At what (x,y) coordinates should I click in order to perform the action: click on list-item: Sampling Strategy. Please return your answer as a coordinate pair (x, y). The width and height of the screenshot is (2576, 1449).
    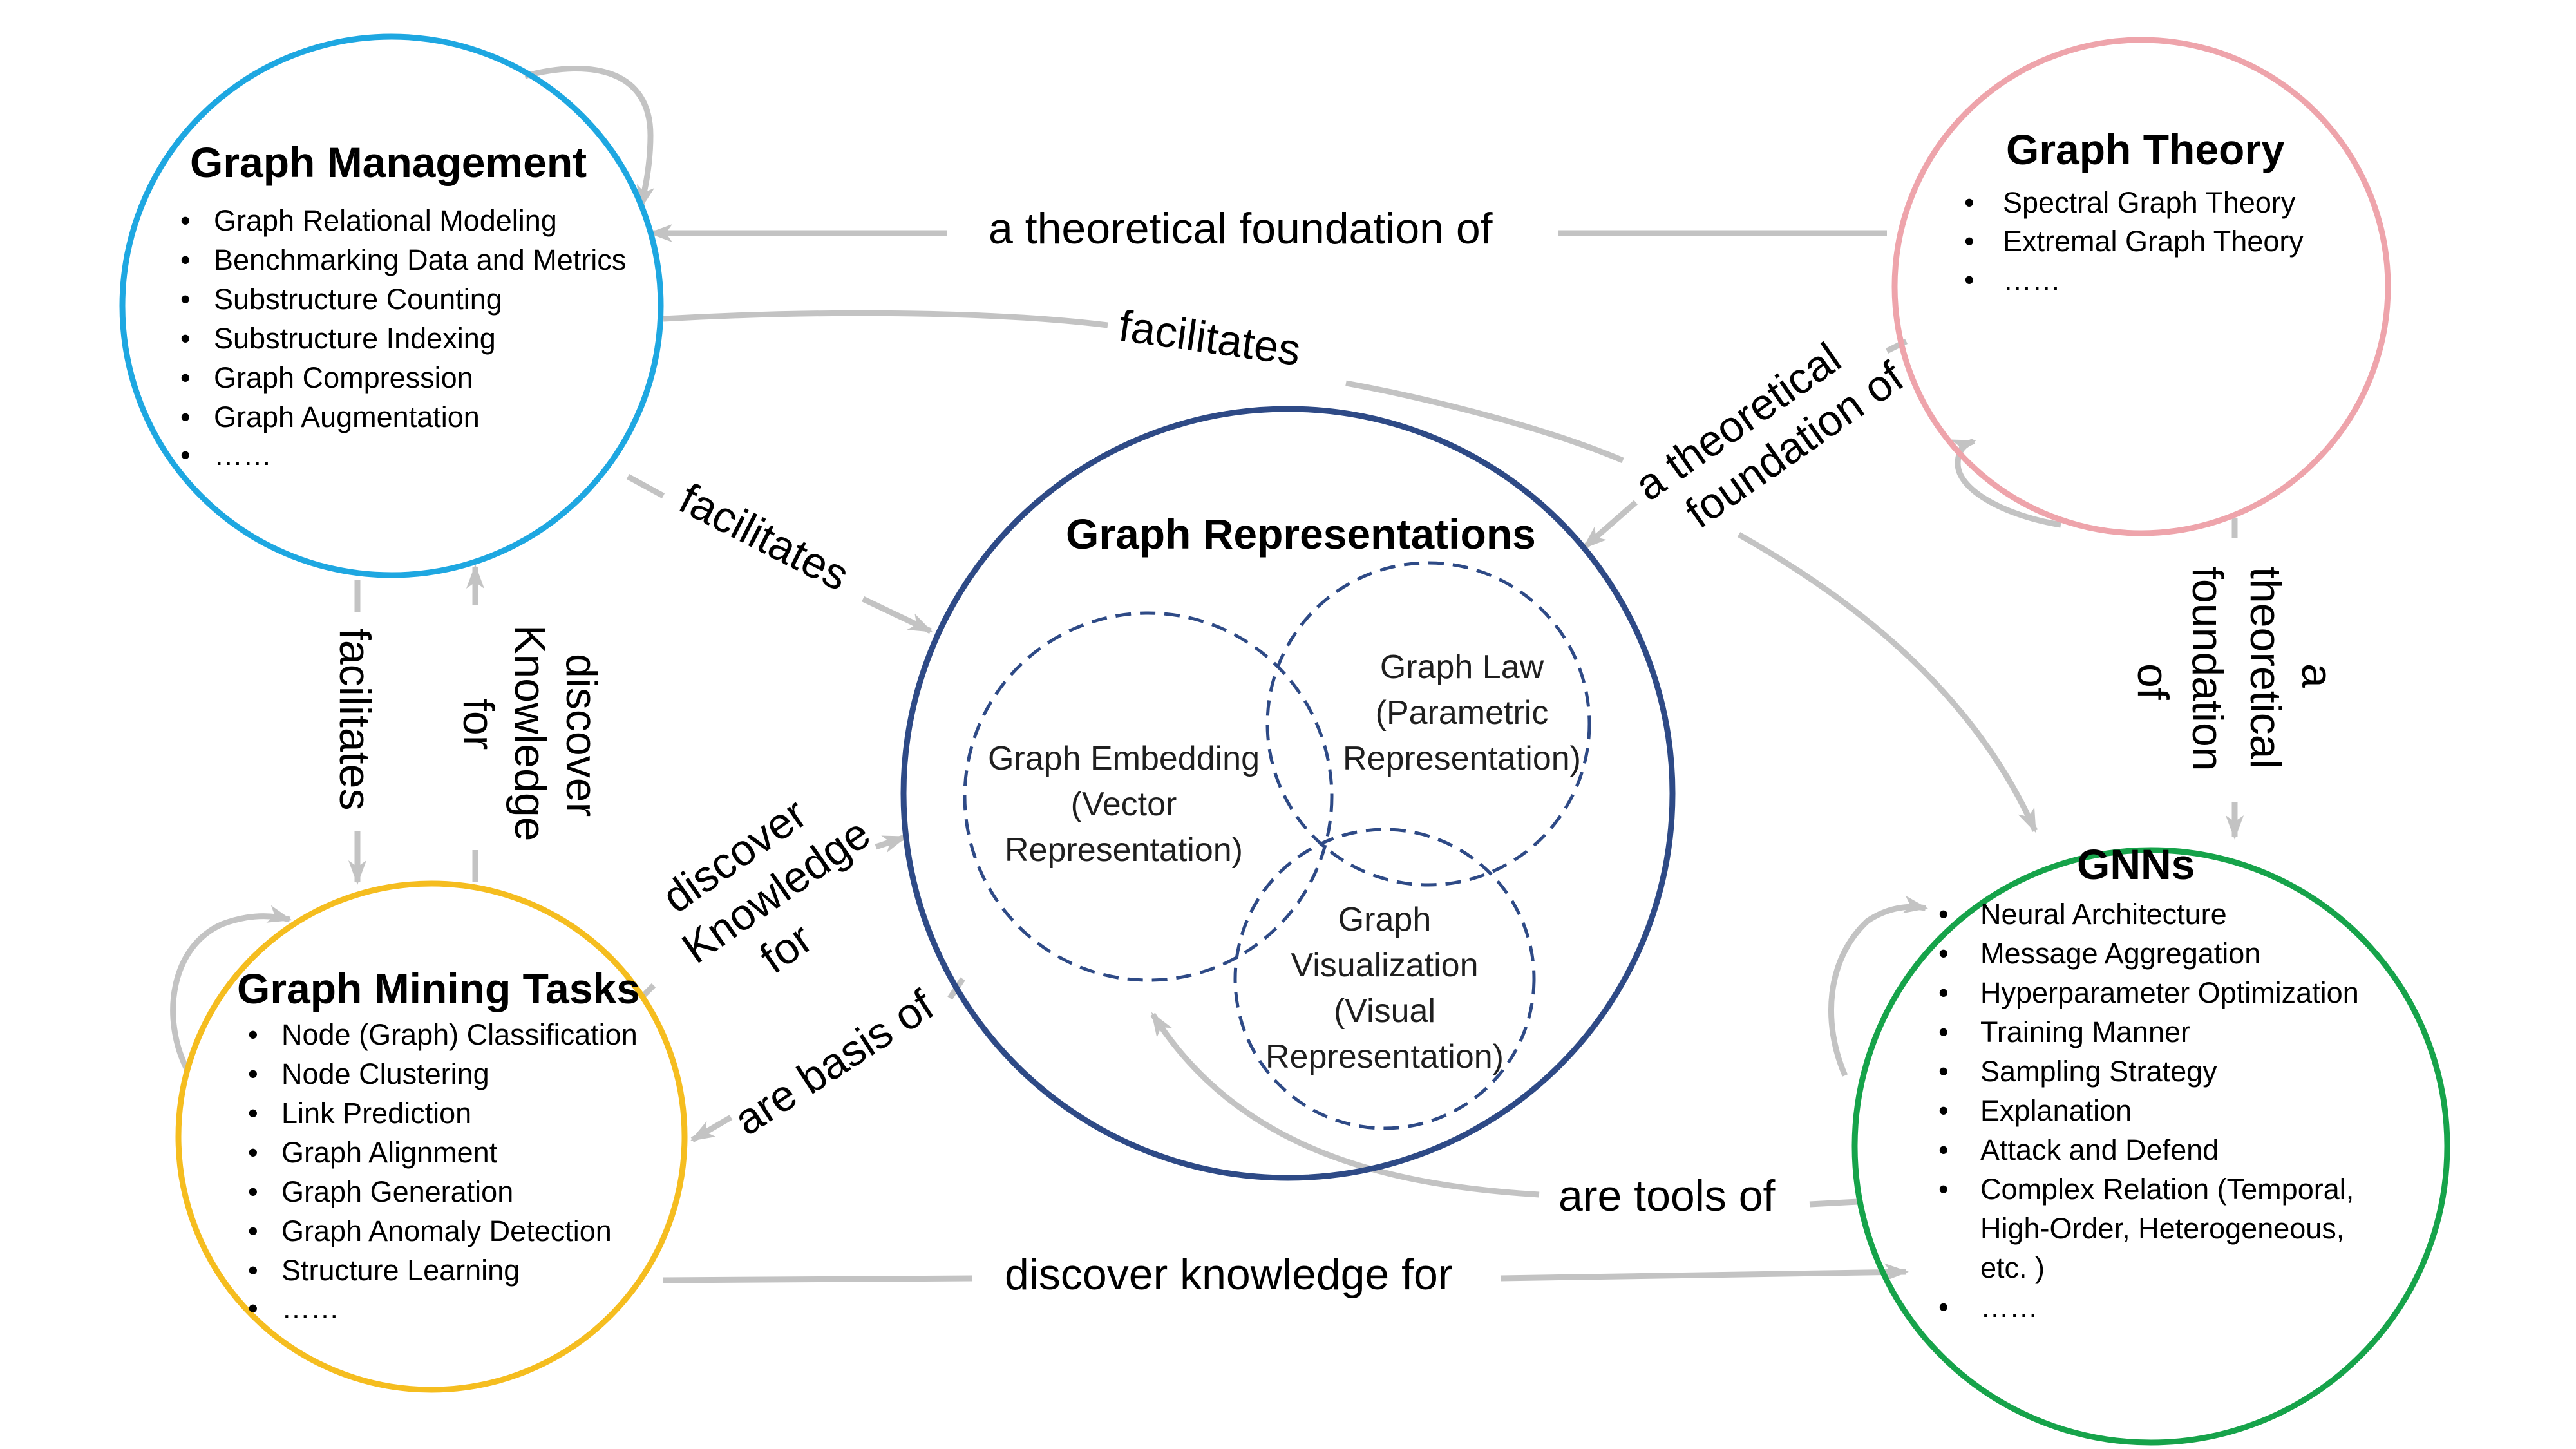
    Looking at the image, I should click on (2099, 1071).